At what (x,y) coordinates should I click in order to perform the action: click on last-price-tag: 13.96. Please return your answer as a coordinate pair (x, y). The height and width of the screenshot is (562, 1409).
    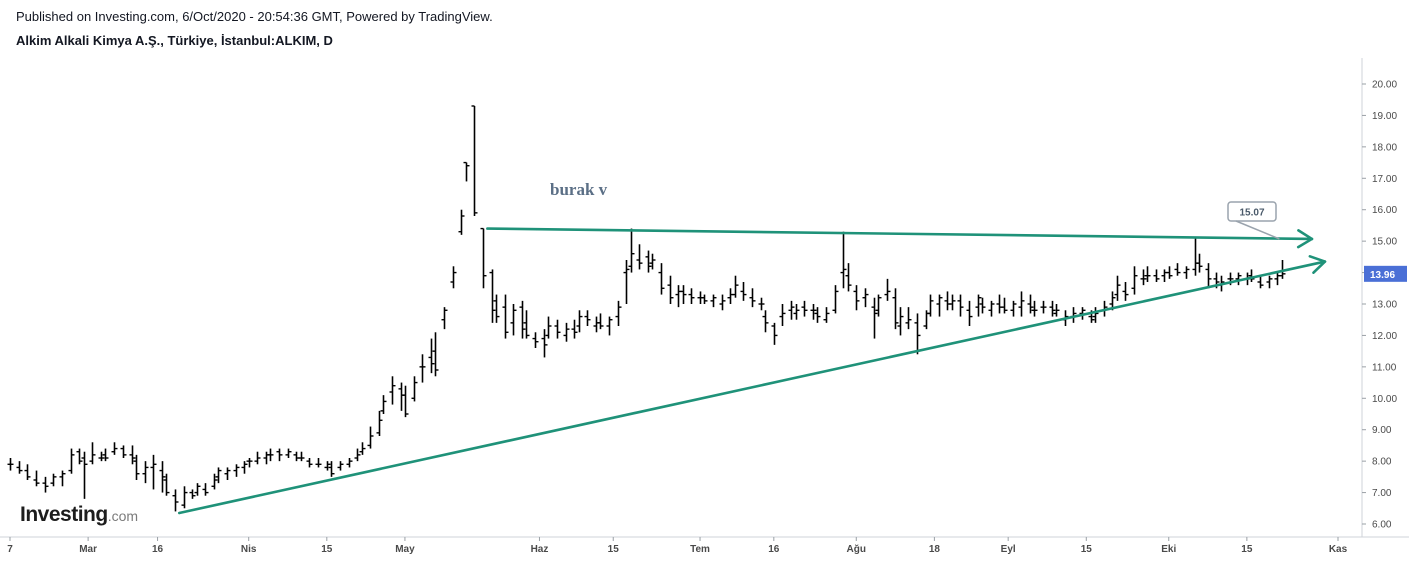
    Looking at the image, I should click on (1385, 273).